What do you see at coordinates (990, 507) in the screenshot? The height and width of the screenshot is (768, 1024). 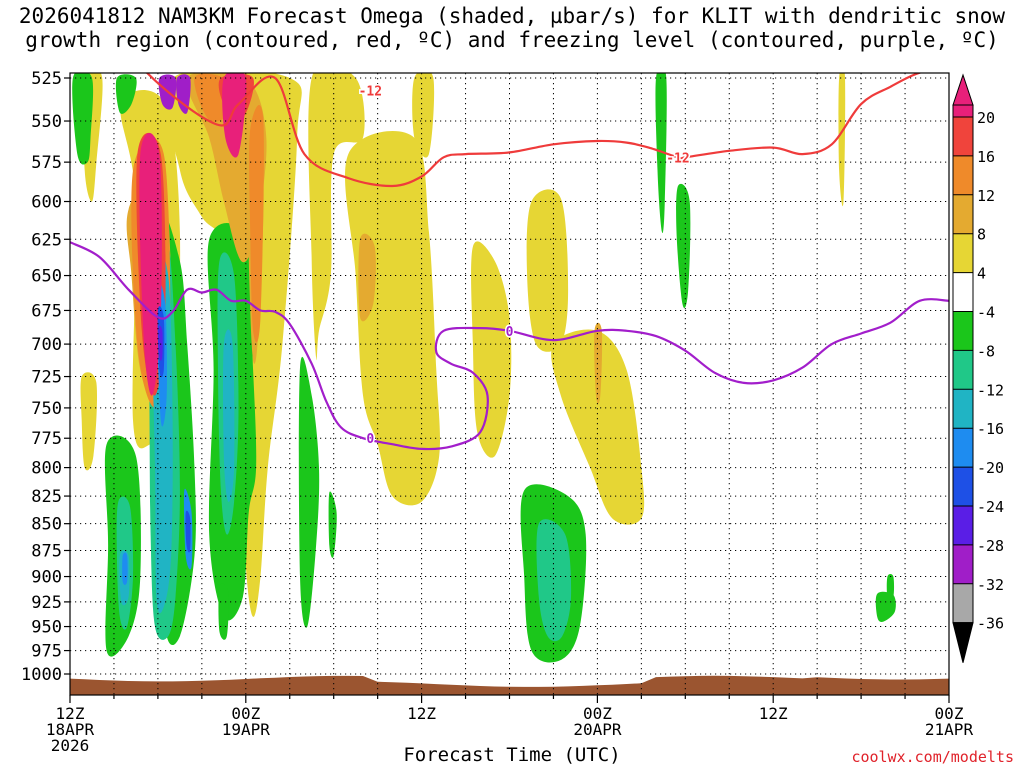 I see `colorbar-label: -24` at bounding box center [990, 507].